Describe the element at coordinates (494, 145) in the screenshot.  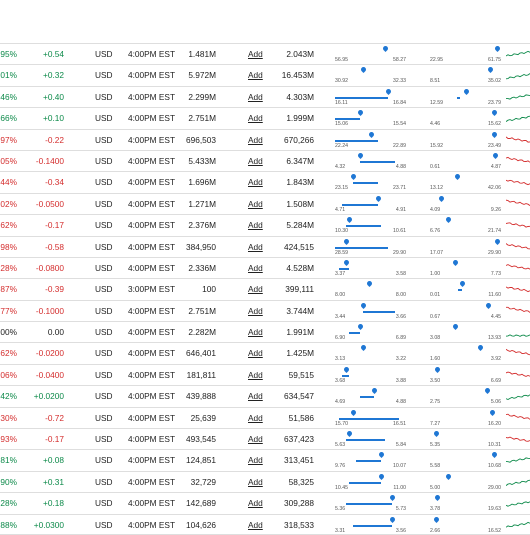
I see `range-high-value: 23.49` at that location.